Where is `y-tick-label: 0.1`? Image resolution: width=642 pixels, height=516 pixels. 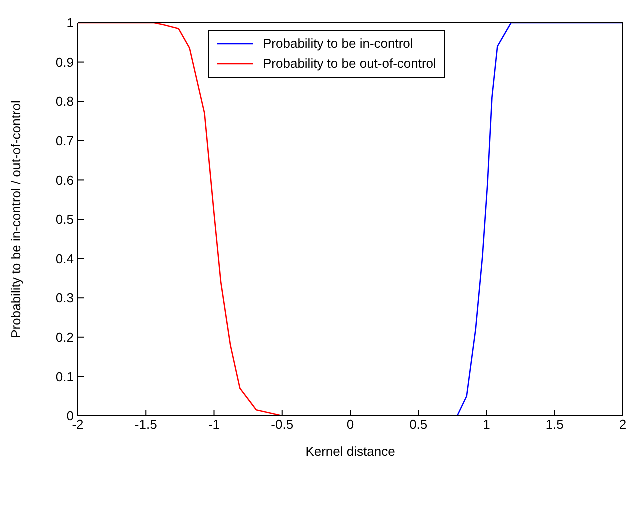
y-tick-label: 0.1 is located at coordinates (65, 376).